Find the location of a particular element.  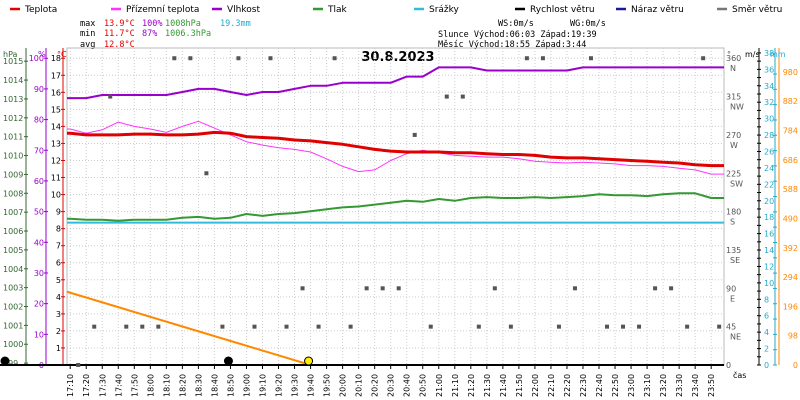

tick-label-temp: 16 is located at coordinates (56, 92).